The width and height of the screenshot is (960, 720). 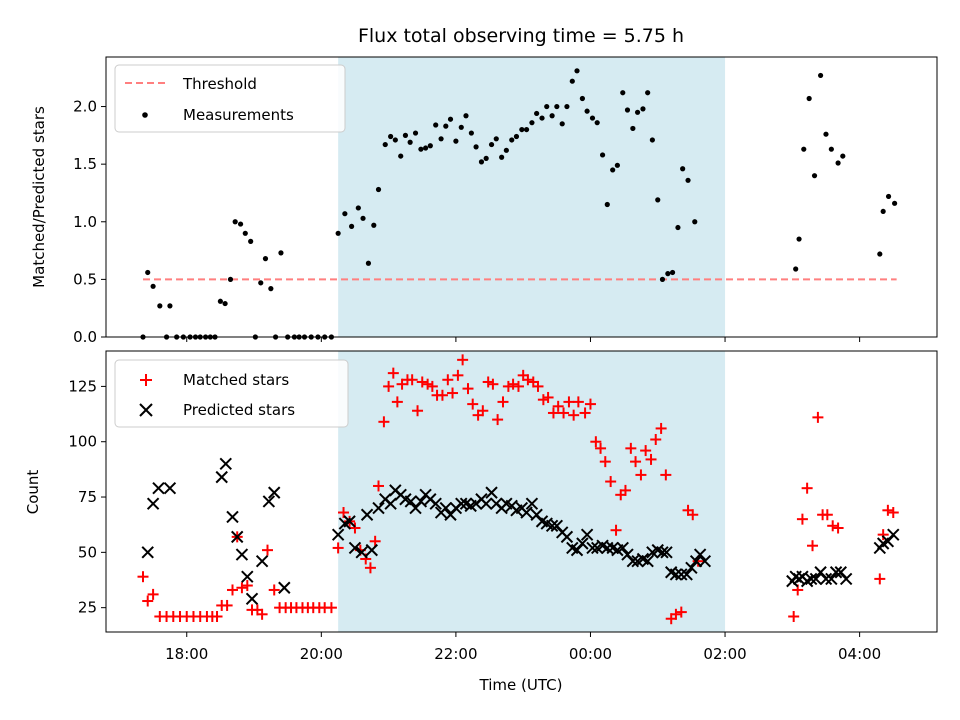 I want to click on y-tick-label: 0.5, so click(x=85, y=279).